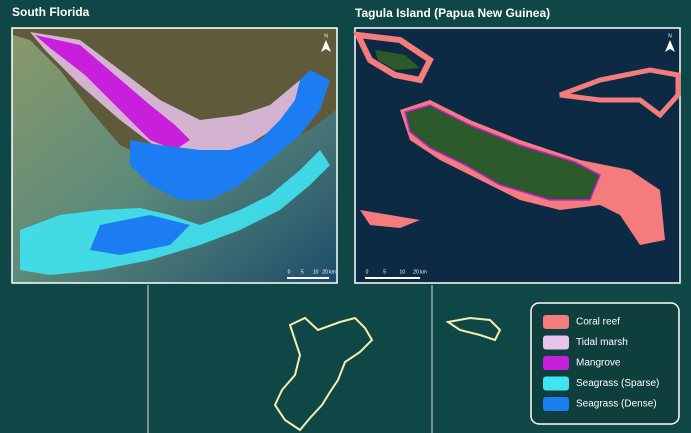 The height and width of the screenshot is (433, 691). I want to click on legend-label: Coral reef, so click(598, 322).